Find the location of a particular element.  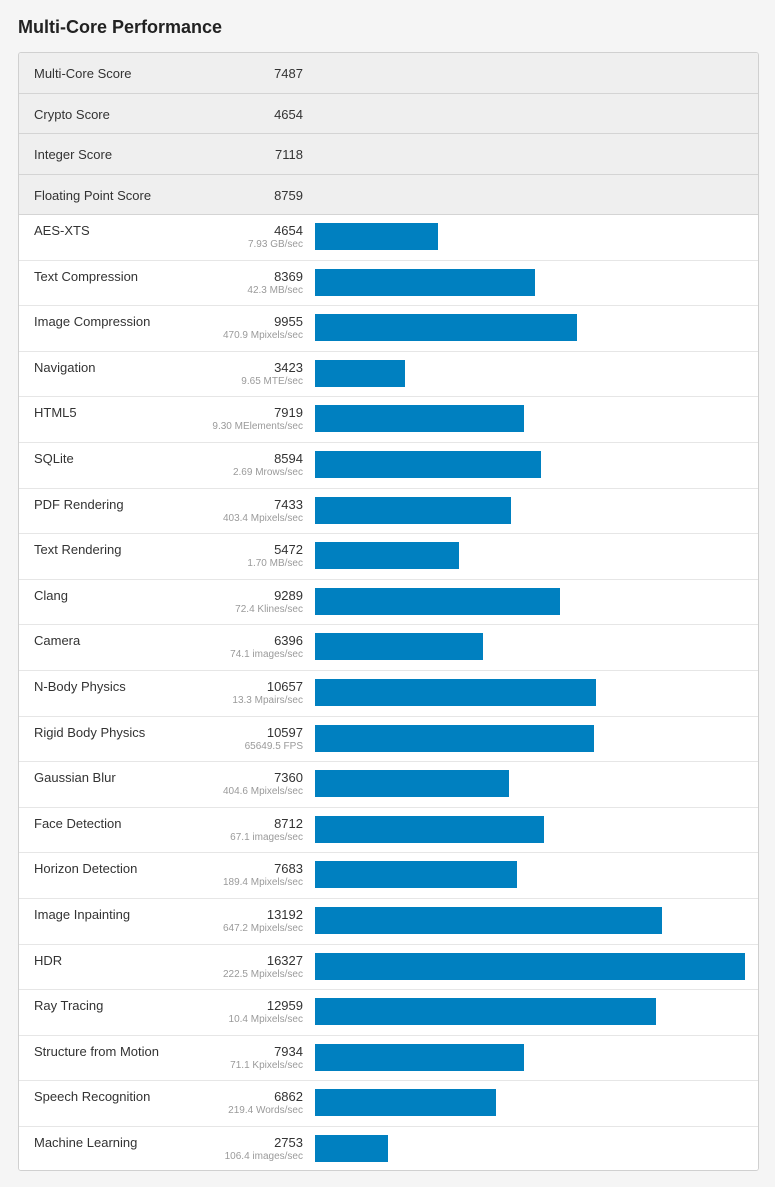

benchmark-row: Rigid Body Physics 10597 65649.5 FPS is located at coordinates (388, 739).